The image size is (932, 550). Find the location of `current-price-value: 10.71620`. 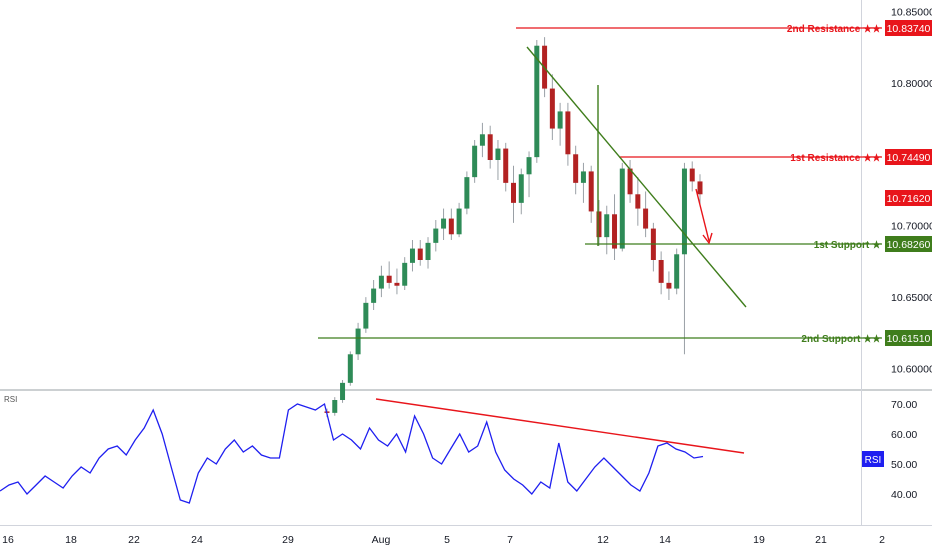

current-price-value: 10.71620 is located at coordinates (909, 199).